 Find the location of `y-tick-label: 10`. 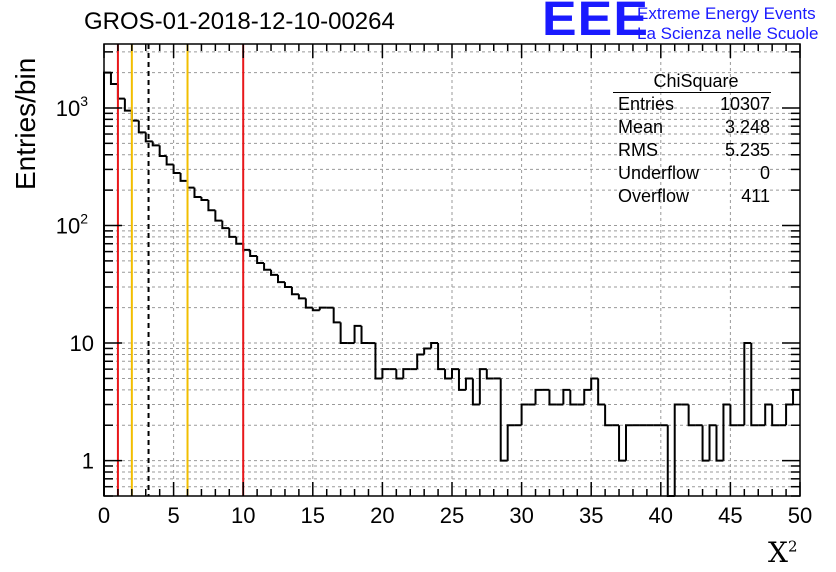

y-tick-label: 10 is located at coordinates (82, 343).